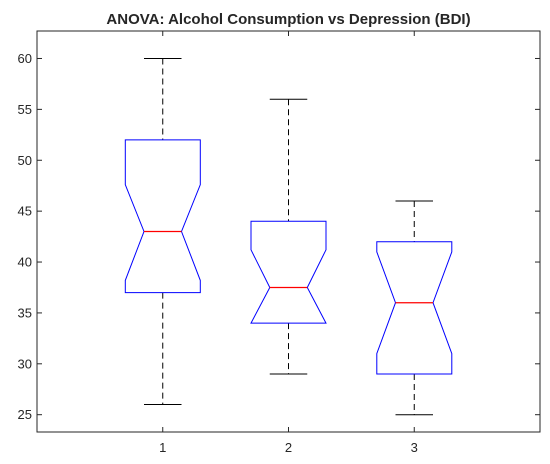  Describe the element at coordinates (25, 363) in the screenshot. I see `y-tick-label: 30` at that location.